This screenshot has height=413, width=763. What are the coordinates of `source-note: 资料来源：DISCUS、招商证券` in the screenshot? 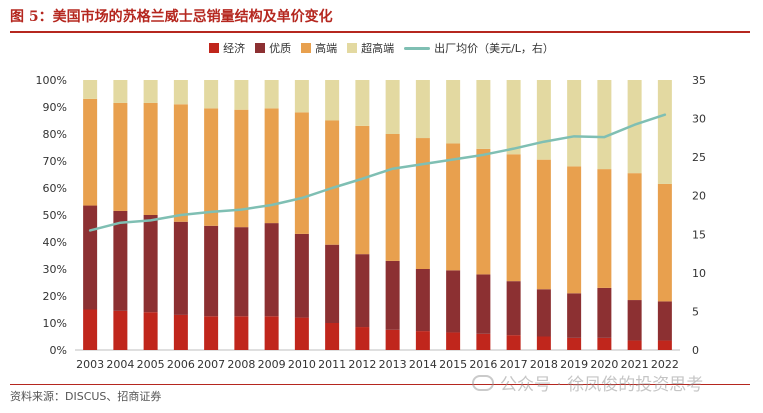 It's located at (86, 396).